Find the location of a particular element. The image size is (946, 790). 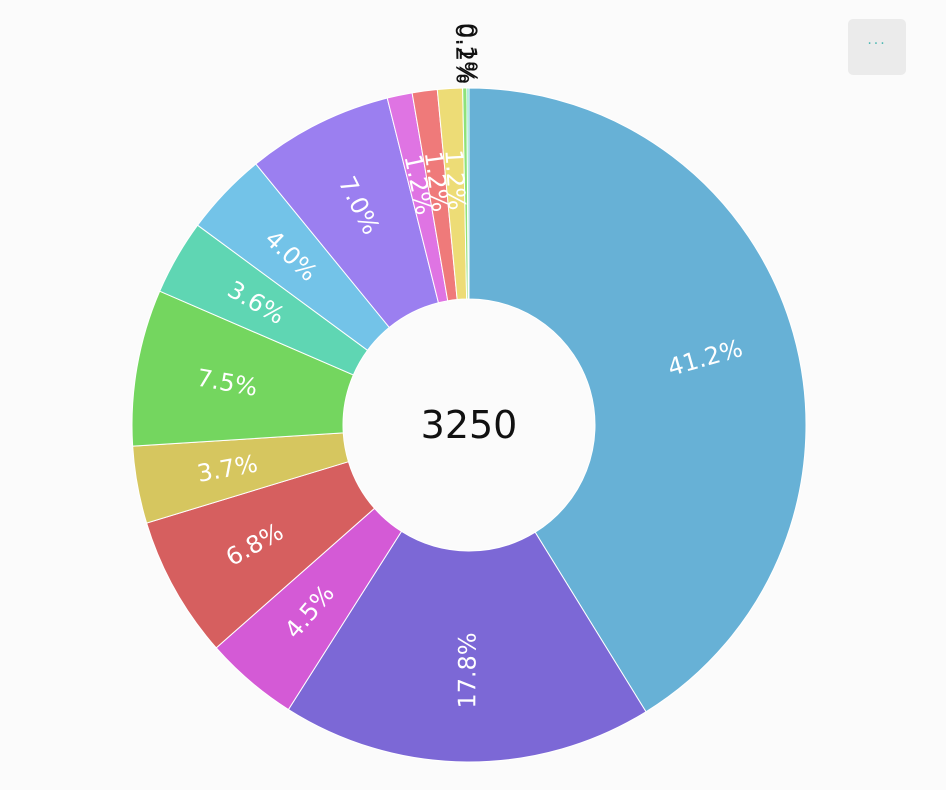

slice-label-1: 17.8% is located at coordinates (467, 670).